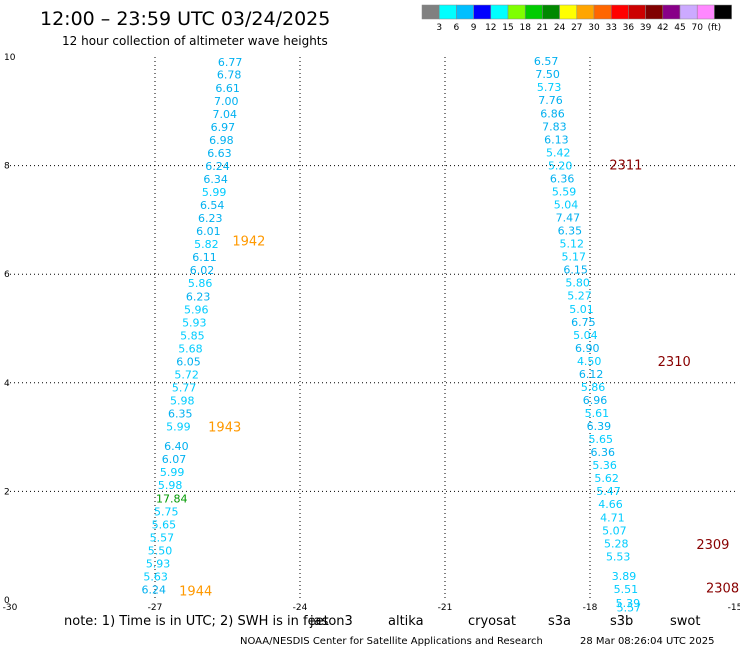  I want to click on x-tick-label: -27, so click(155, 608).